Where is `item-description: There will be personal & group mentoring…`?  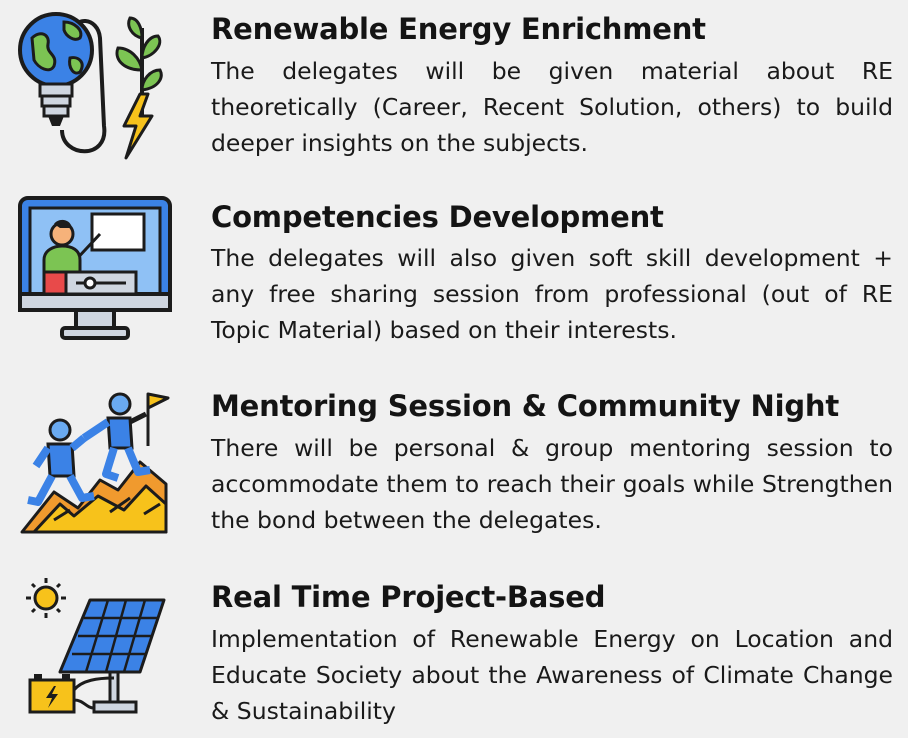 item-description: There will be personal & group mentoring… is located at coordinates (552, 484).